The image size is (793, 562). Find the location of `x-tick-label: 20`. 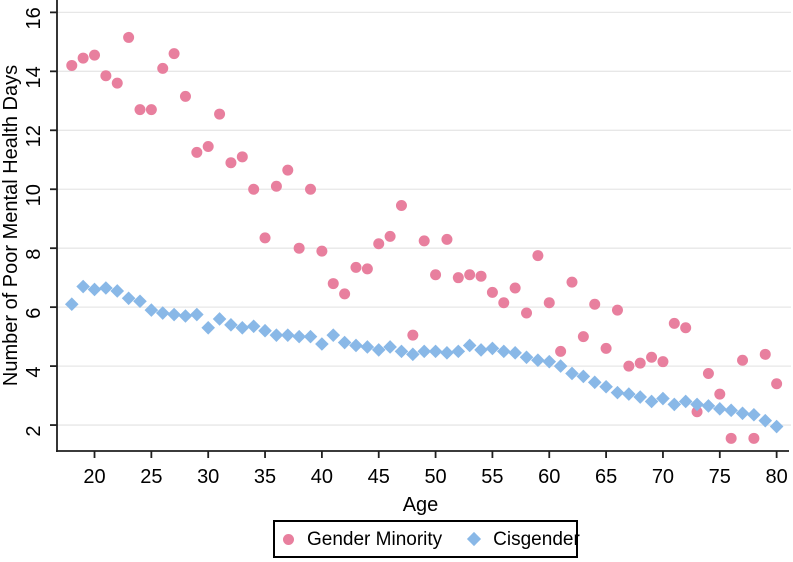

x-tick-label: 20 is located at coordinates (94, 477).